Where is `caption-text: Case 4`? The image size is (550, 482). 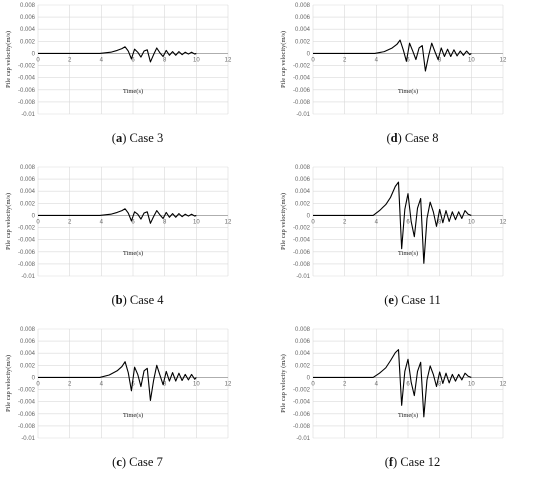 caption-text: Case 4 is located at coordinates (146, 300).